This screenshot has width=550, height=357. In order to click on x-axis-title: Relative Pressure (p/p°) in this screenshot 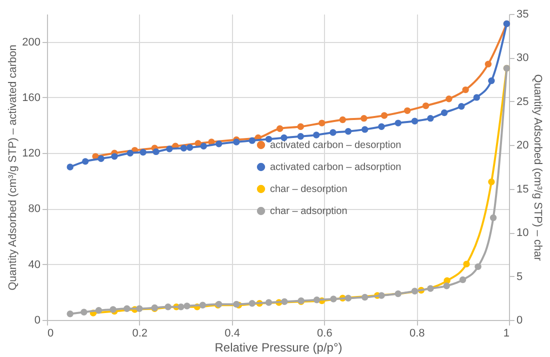, I will do `click(278, 347)`.